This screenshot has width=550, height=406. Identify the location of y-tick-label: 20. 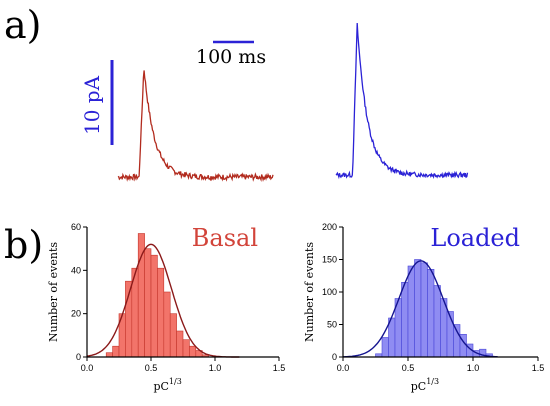
(76, 314).